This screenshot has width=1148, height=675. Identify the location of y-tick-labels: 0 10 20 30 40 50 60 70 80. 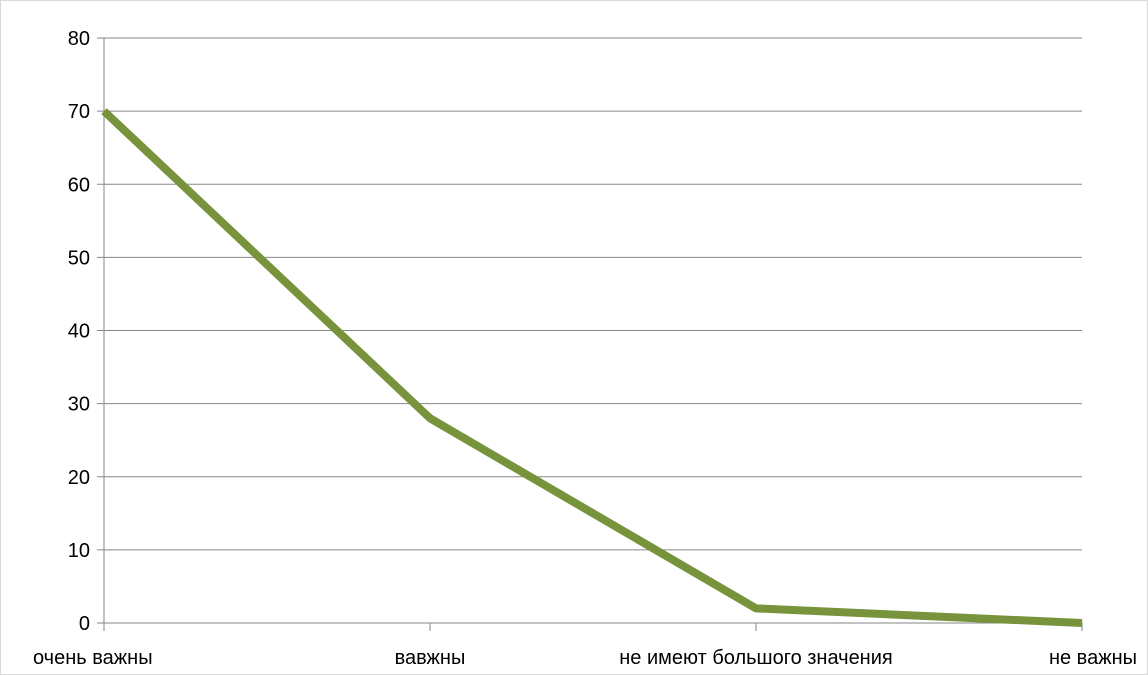
(79, 331).